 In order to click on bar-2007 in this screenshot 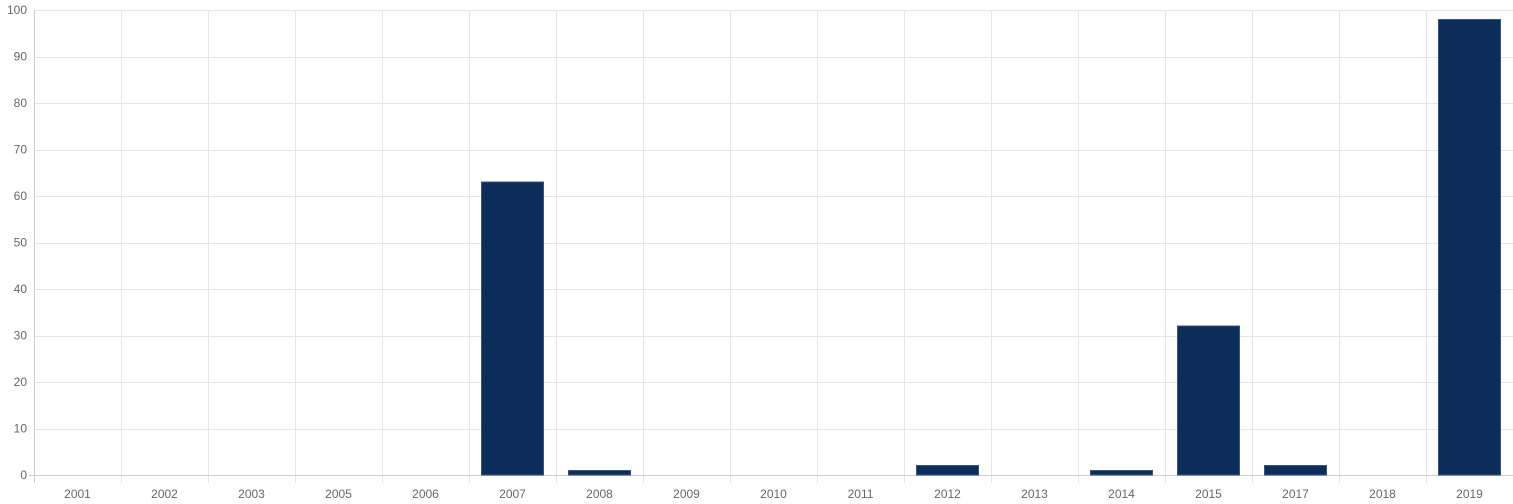, I will do `click(512, 328)`.